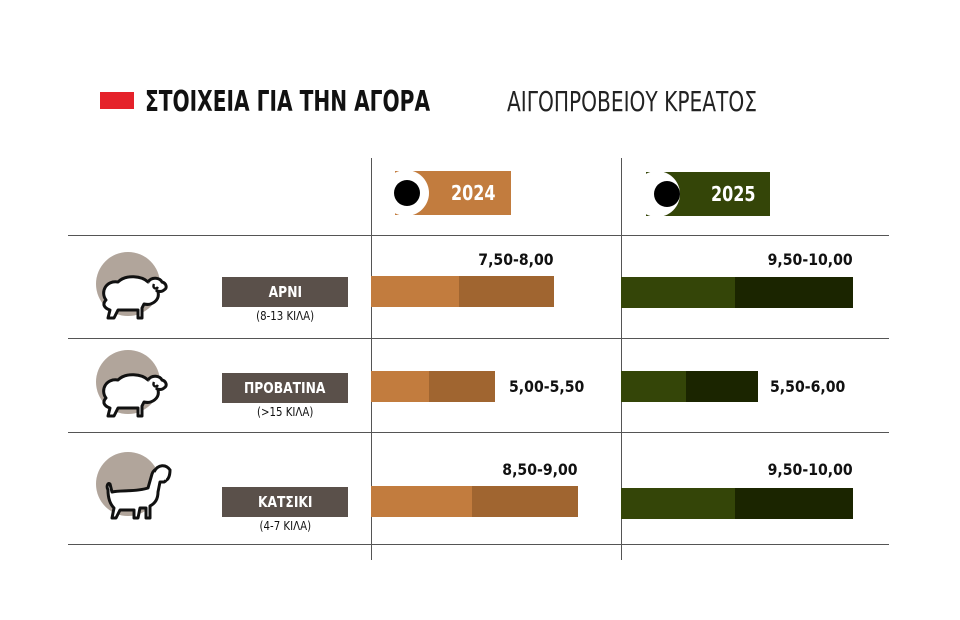 This screenshot has height=620, width=960. Describe the element at coordinates (462, 291) in the screenshot. I see `bar-2024-arni` at that location.